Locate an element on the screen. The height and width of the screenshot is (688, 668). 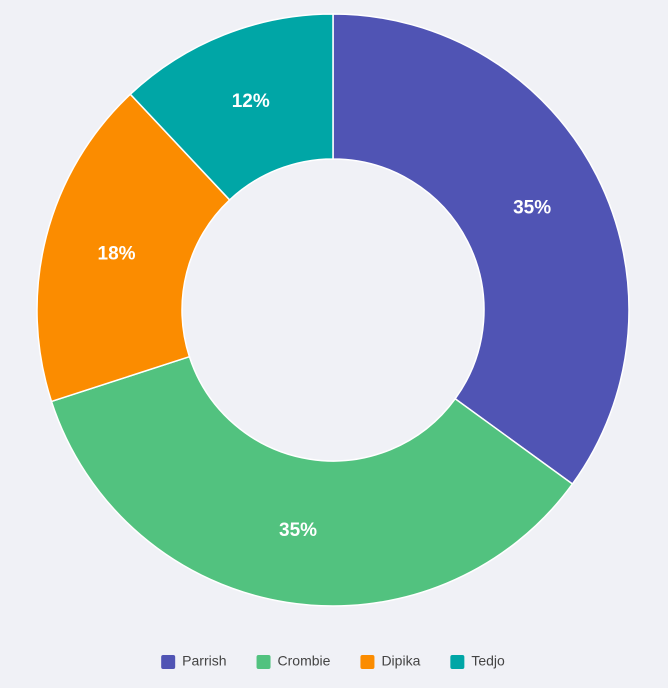
legend-label: Dipika is located at coordinates (400, 661).